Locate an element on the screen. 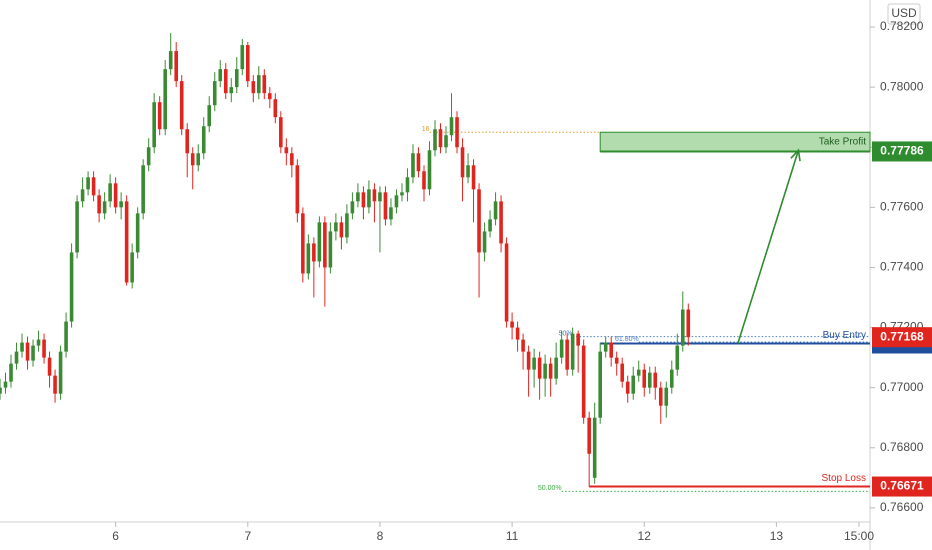  fib-label: 61.80% is located at coordinates (627, 339).